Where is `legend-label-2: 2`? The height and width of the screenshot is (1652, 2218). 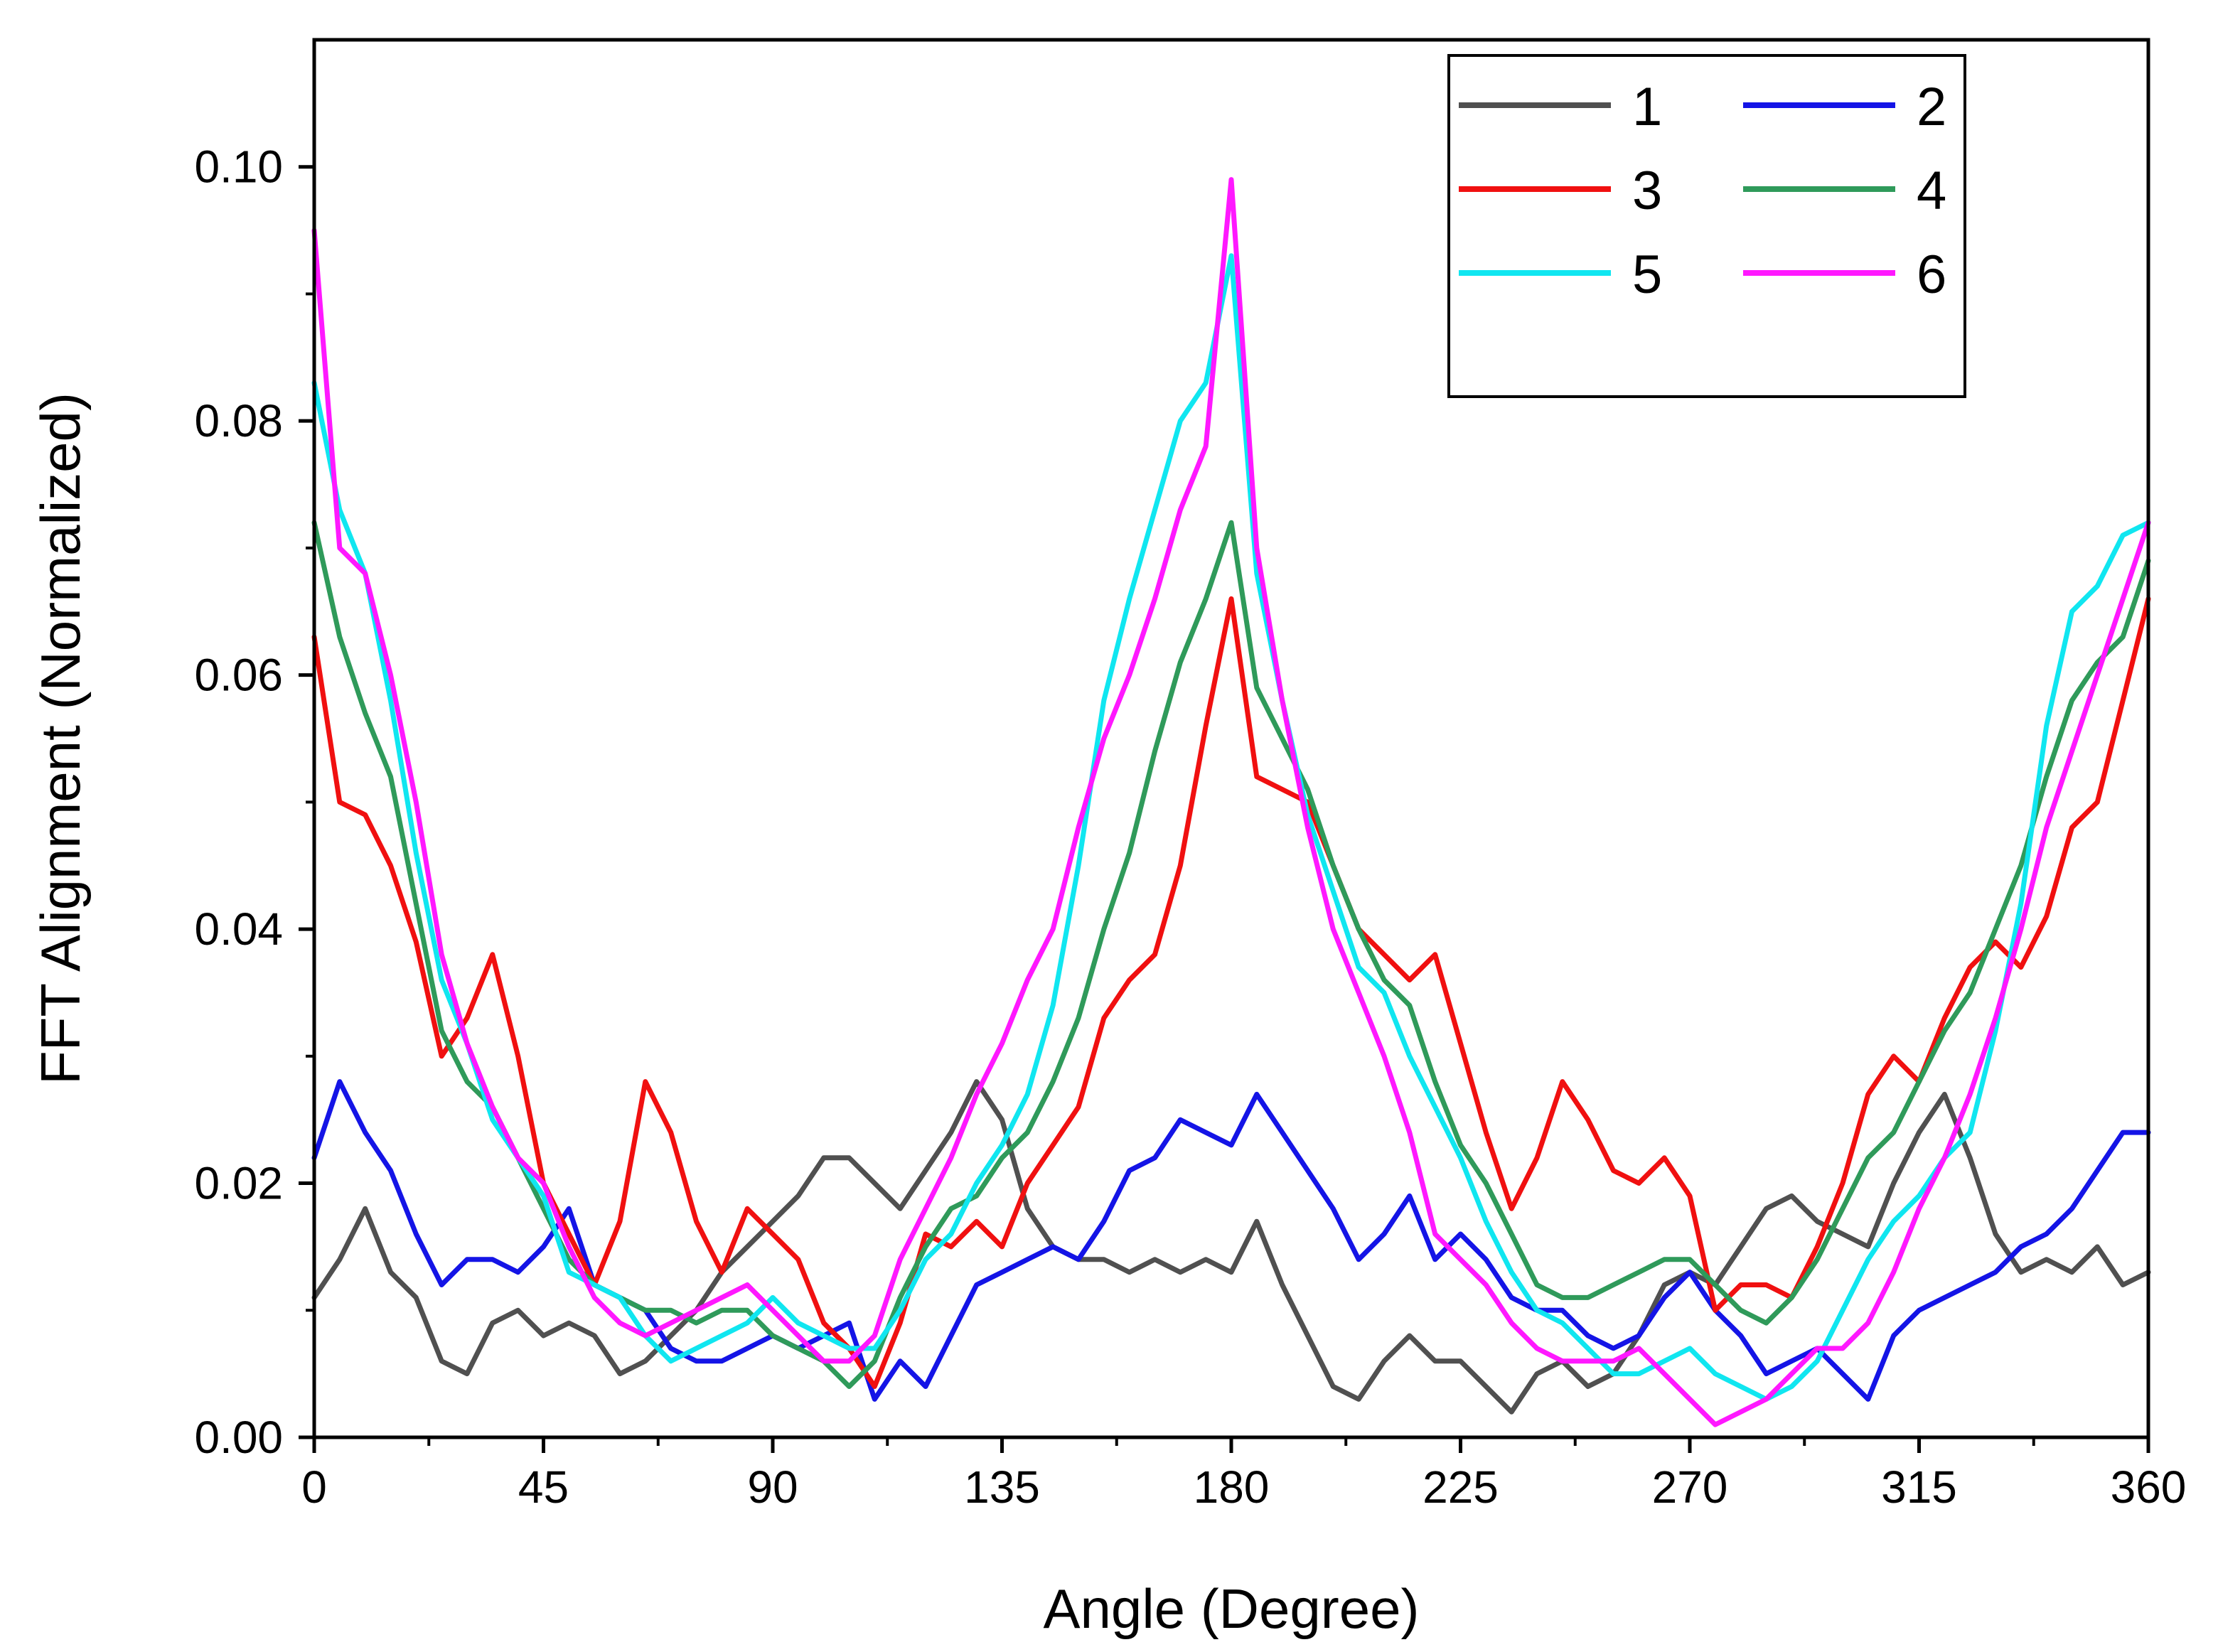
legend-label-2: 2 is located at coordinates (1931, 107).